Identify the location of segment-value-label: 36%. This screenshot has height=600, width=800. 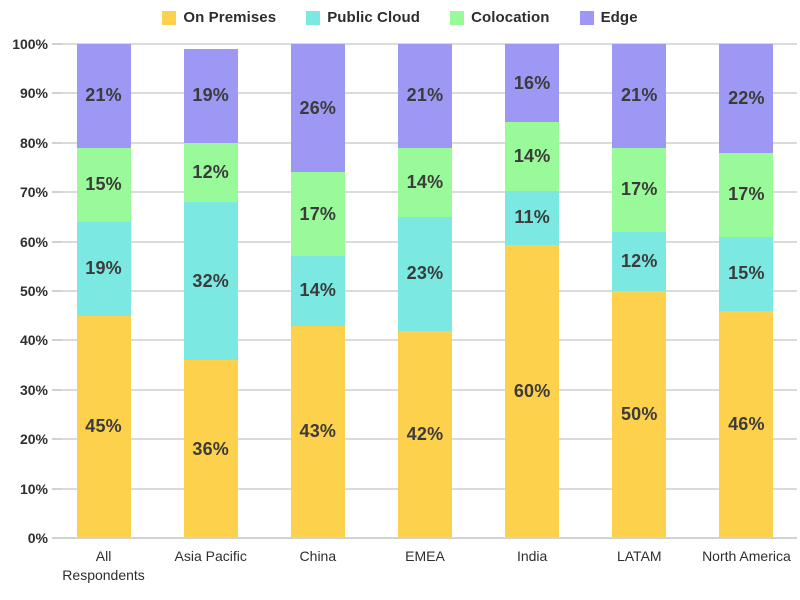
(211, 448).